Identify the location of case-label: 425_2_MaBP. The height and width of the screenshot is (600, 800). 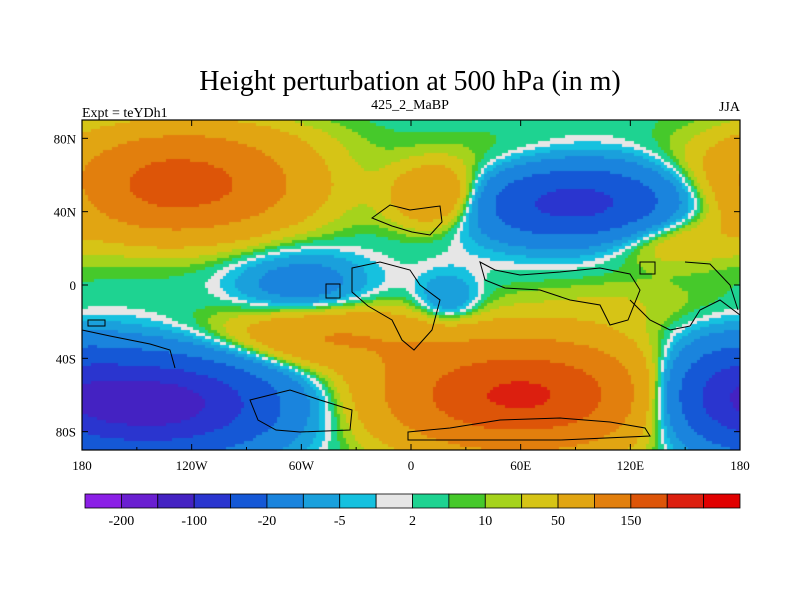
(410, 105).